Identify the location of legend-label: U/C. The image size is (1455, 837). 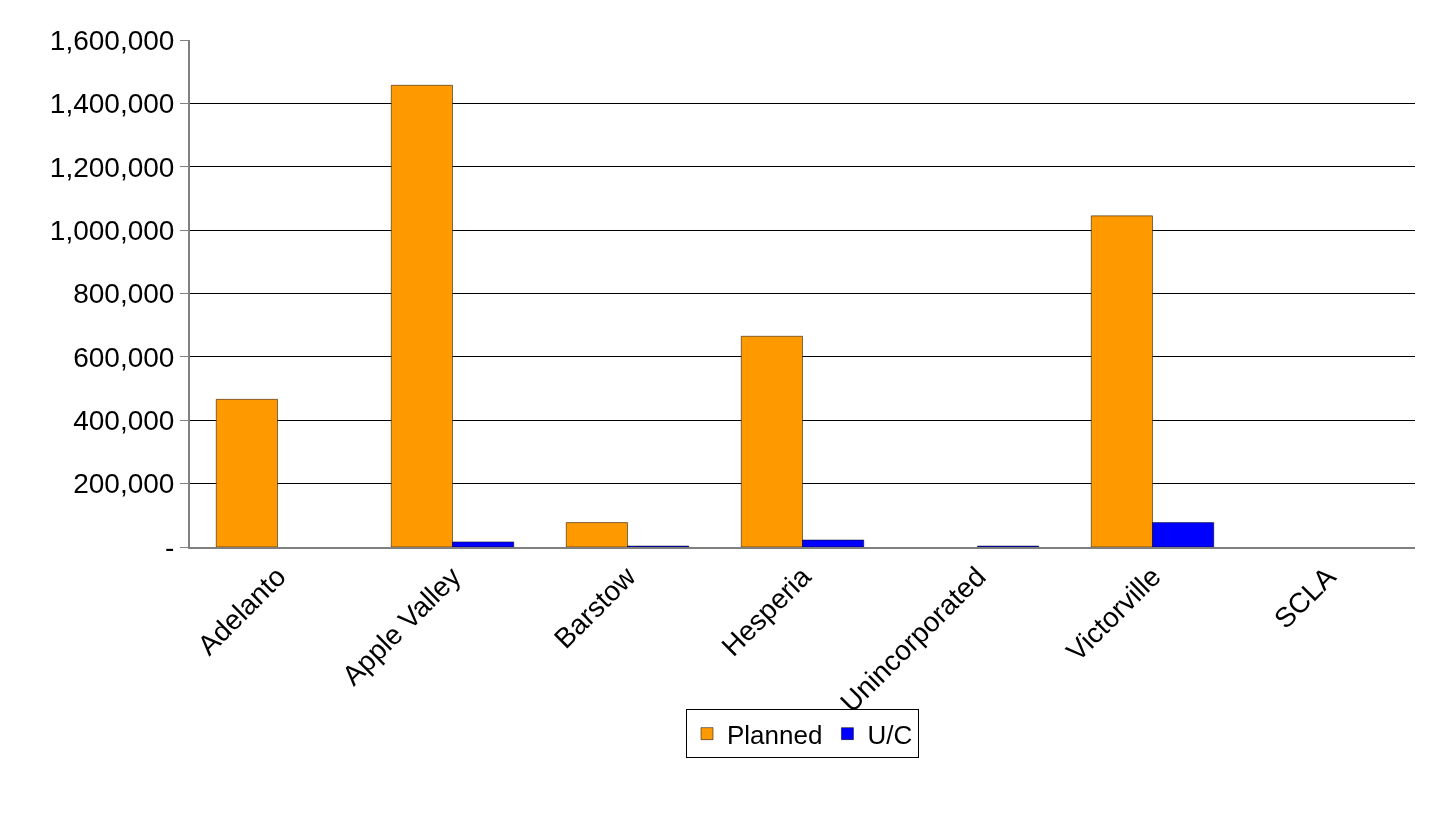
(890, 734).